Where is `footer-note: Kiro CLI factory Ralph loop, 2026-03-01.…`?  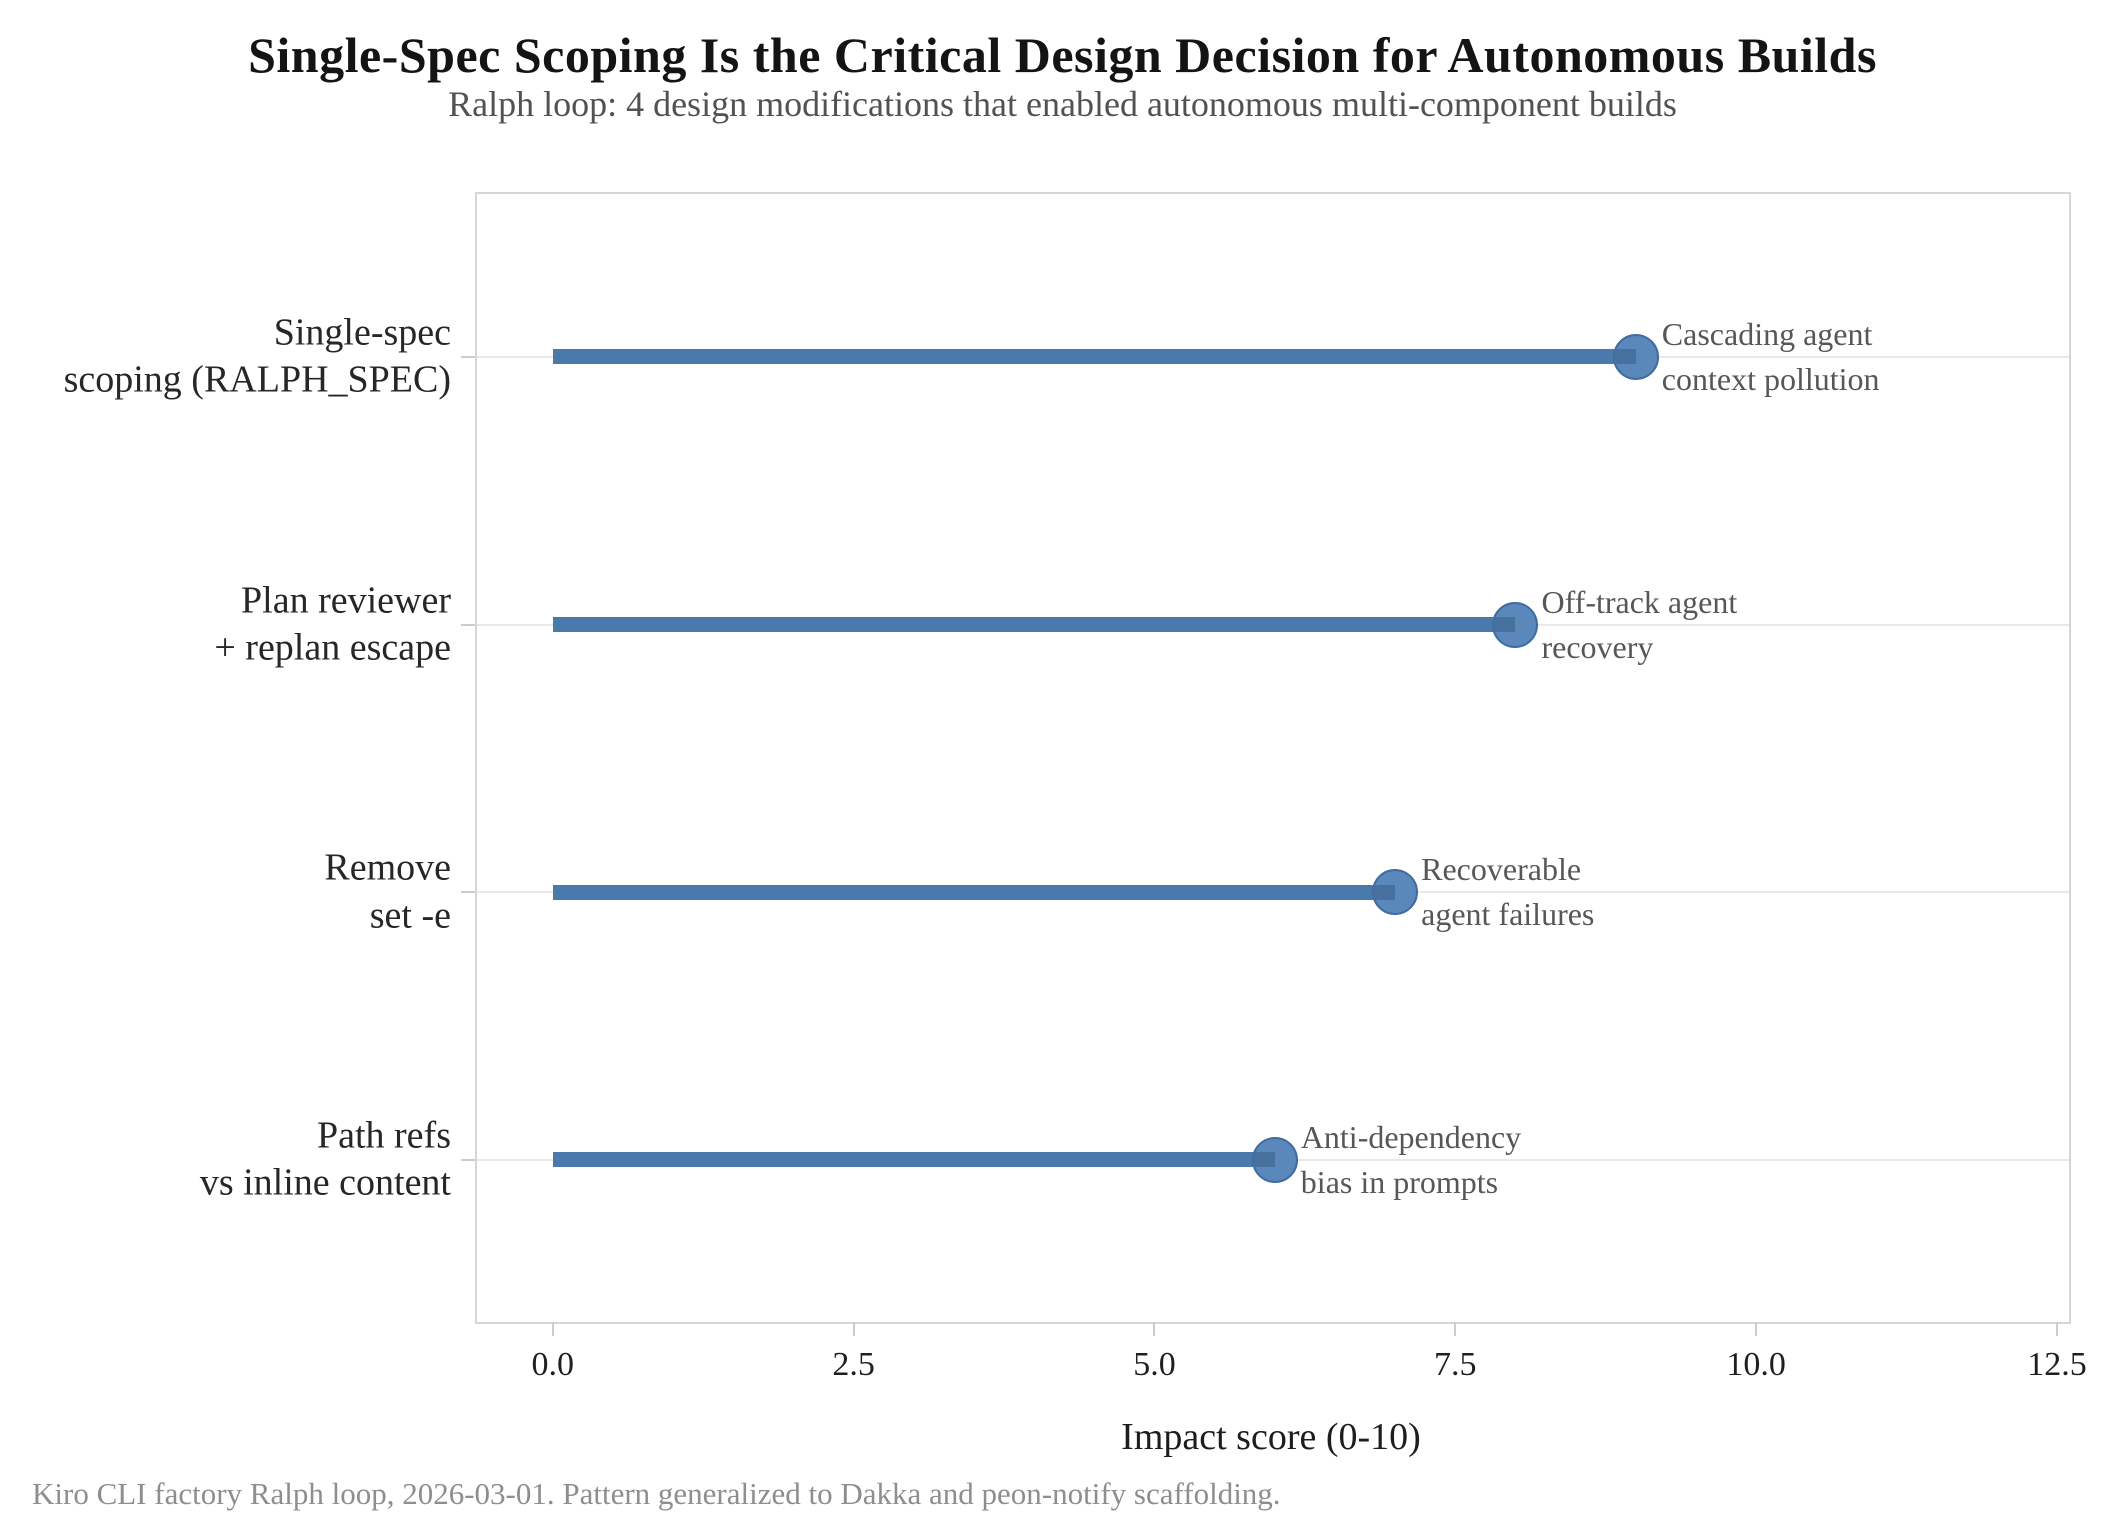
footer-note: Kiro CLI factory Ralph loop, 2026-03-01.… is located at coordinates (656, 1493).